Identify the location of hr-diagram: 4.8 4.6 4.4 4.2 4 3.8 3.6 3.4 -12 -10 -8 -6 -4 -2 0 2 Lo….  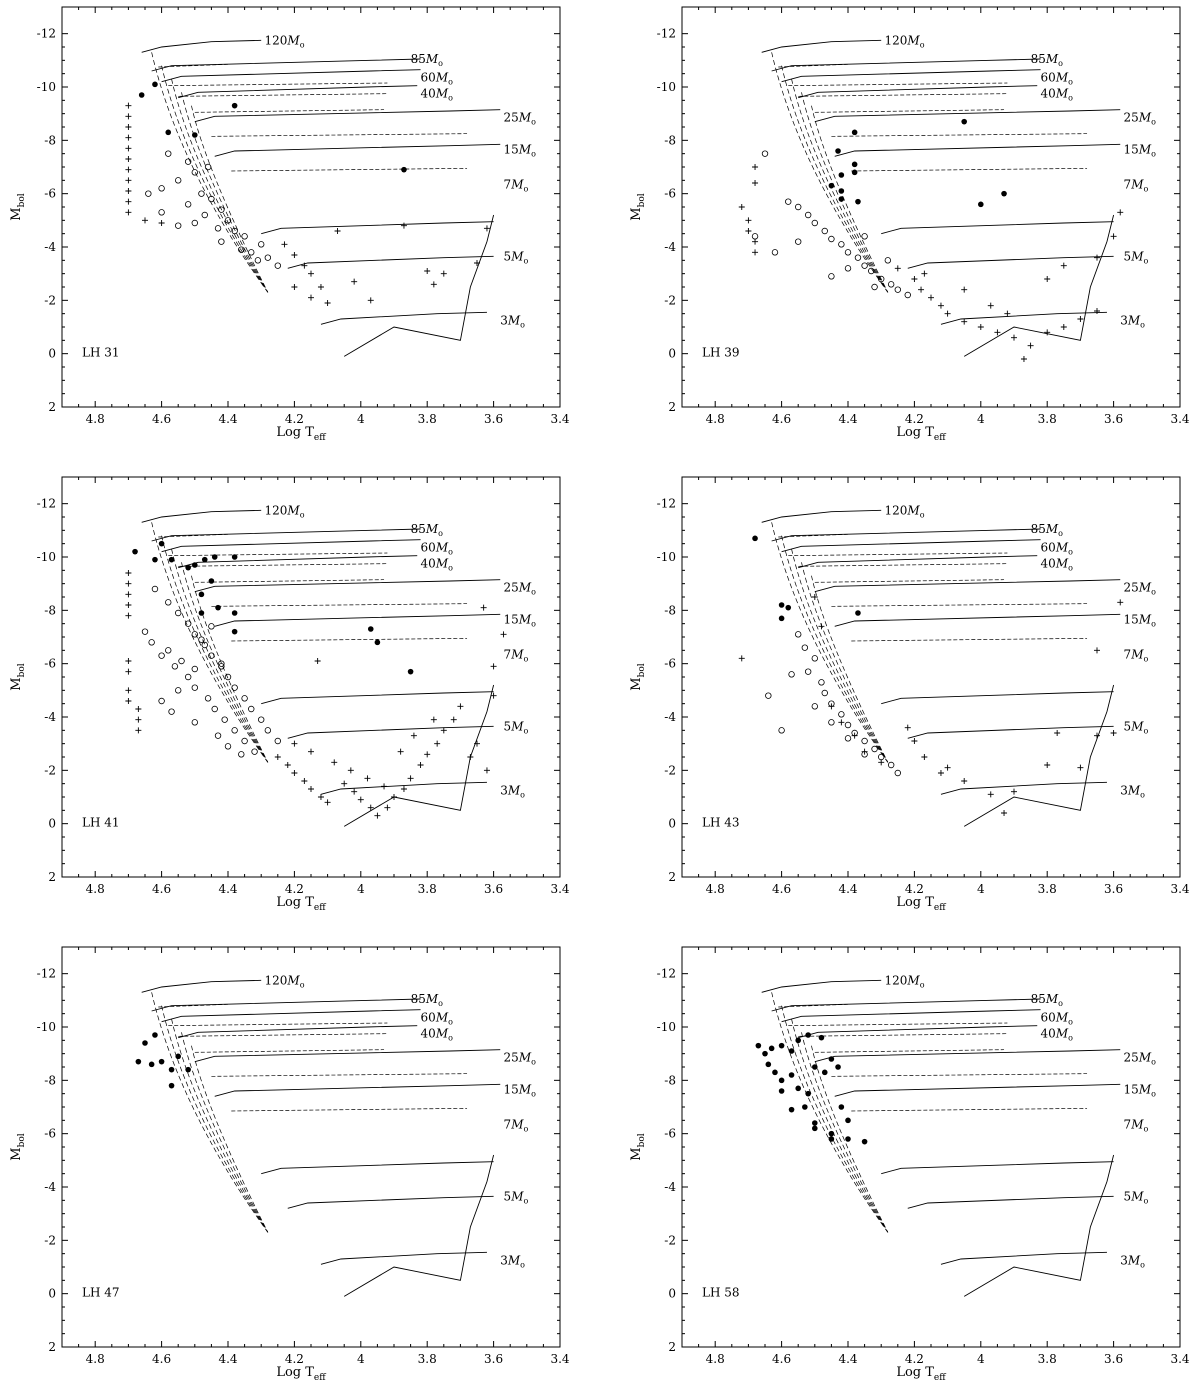
(289, 694).